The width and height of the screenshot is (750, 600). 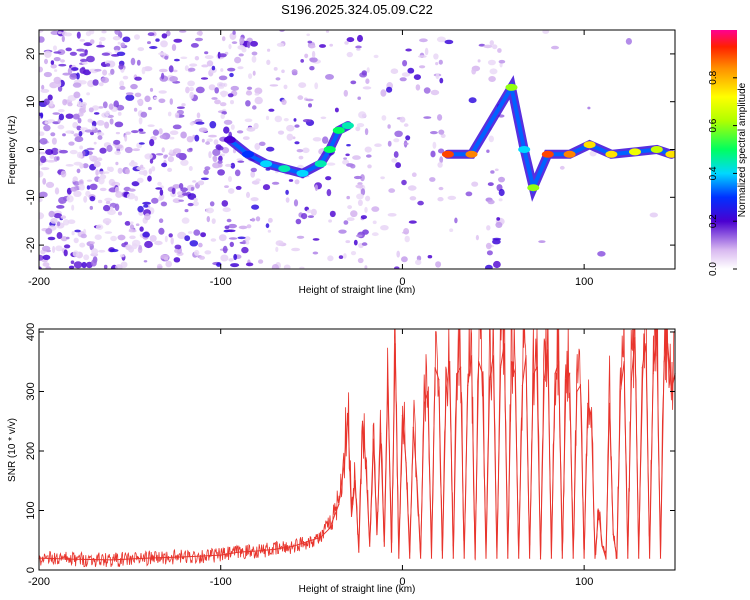 What do you see at coordinates (31, 197) in the screenshot?
I see `spectrogram-y-tick-label: -10` at bounding box center [31, 197].